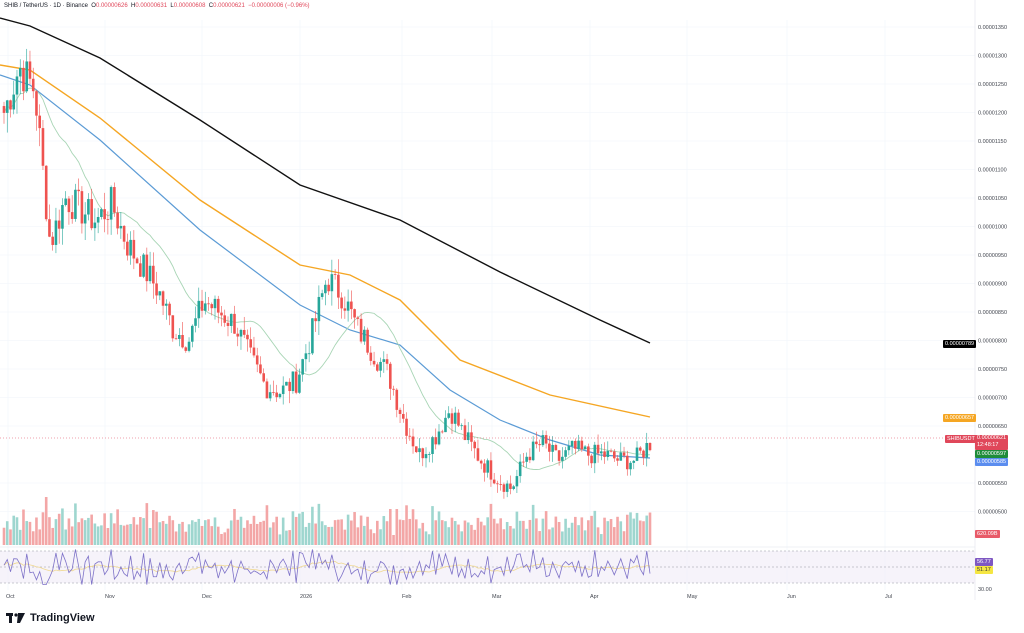  What do you see at coordinates (992, 462) in the screenshot?
I see `ma50-tag: 0.00000585` at bounding box center [992, 462].